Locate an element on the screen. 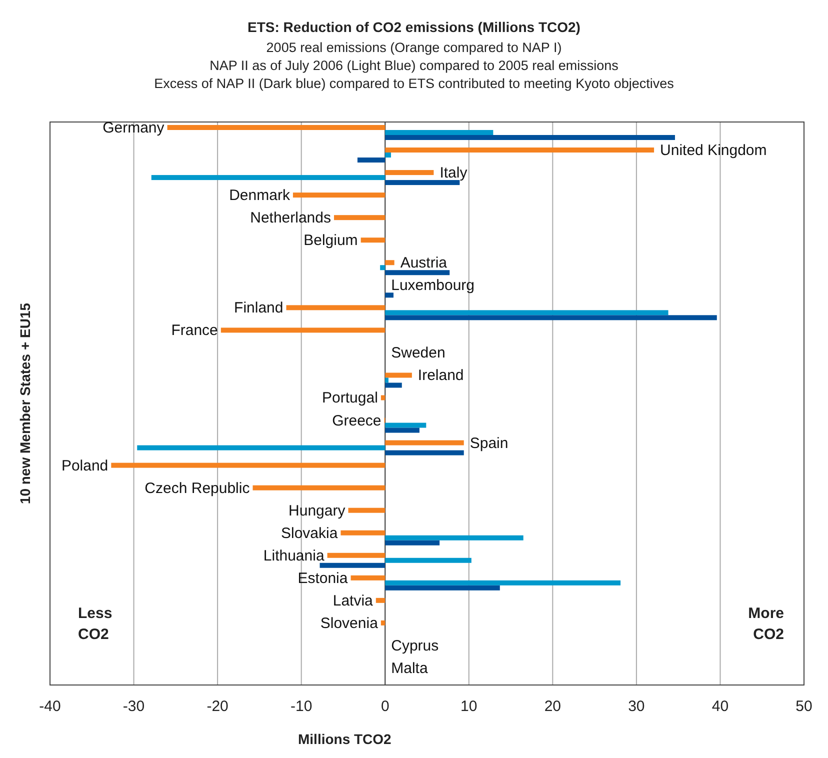 The width and height of the screenshot is (828, 758). y-tick-label: Slovakia is located at coordinates (309, 533).